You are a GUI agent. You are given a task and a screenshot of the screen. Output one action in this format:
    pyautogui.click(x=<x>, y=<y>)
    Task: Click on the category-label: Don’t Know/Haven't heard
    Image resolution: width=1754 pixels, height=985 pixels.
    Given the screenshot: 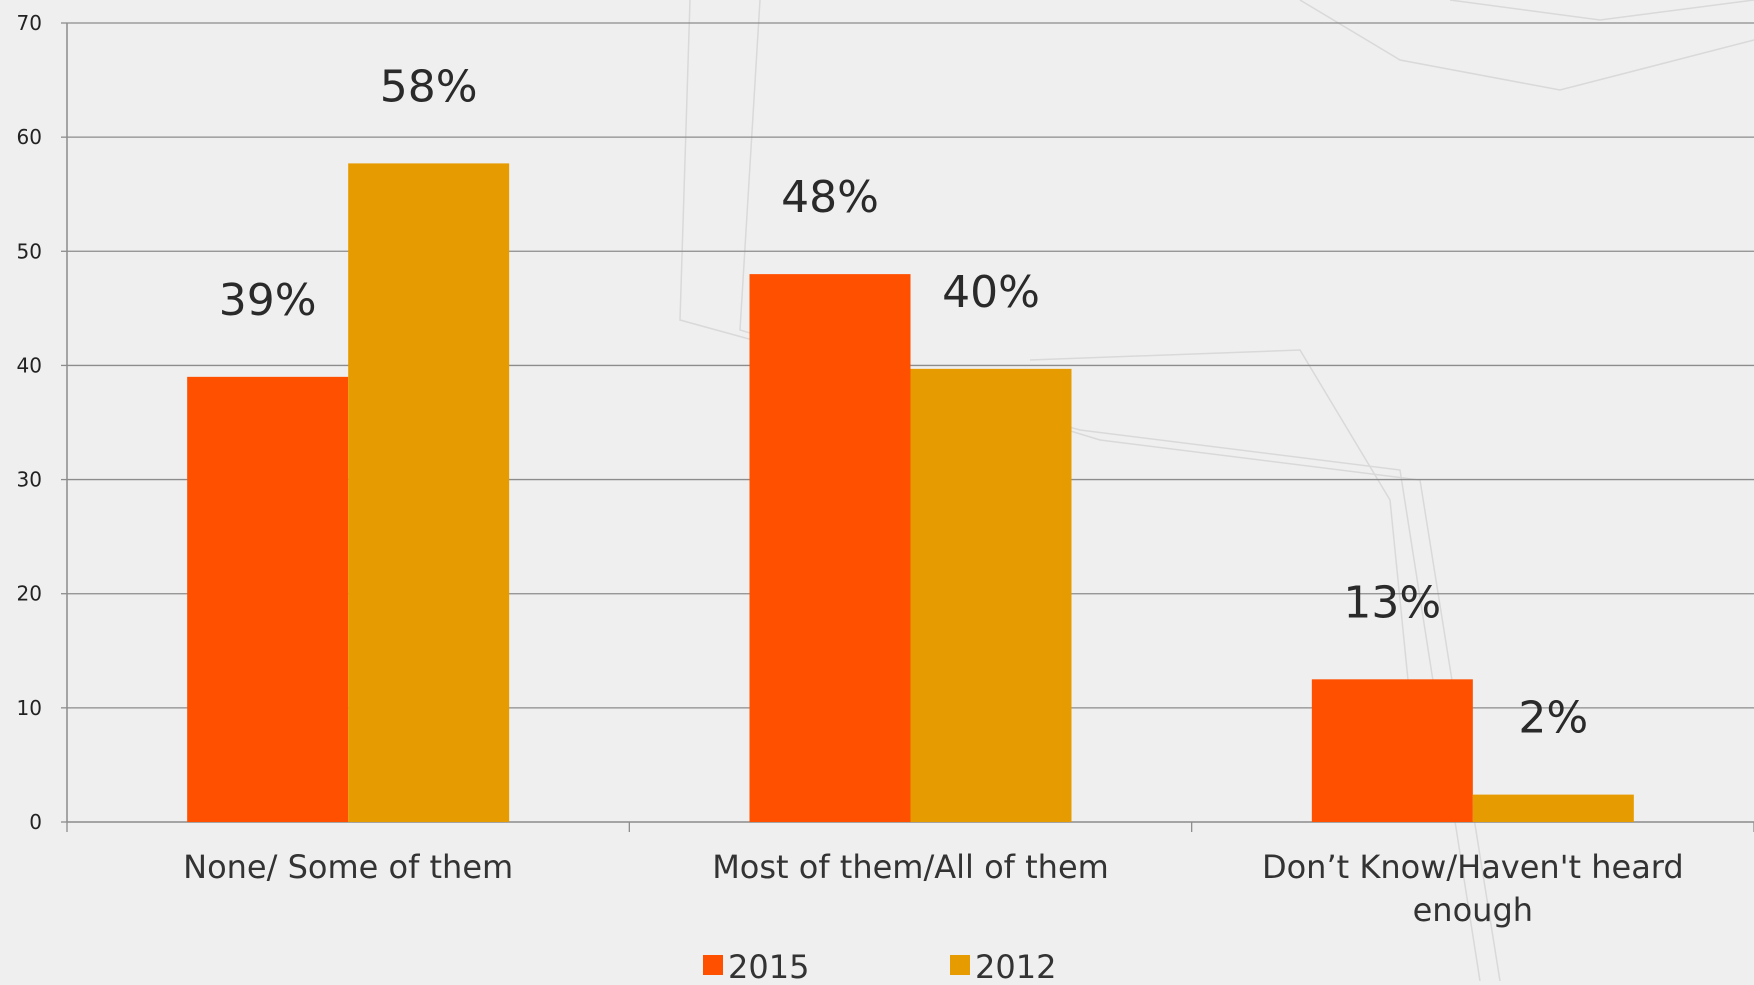 What is the action you would take?
    pyautogui.click(x=1473, y=867)
    